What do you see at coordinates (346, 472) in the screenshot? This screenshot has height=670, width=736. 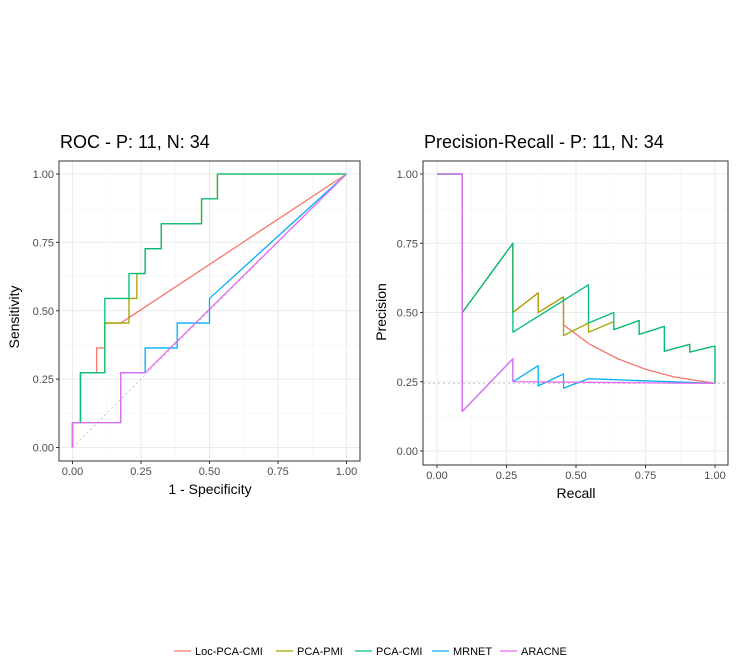 I see `roc-x-tick-label: 1.00` at bounding box center [346, 472].